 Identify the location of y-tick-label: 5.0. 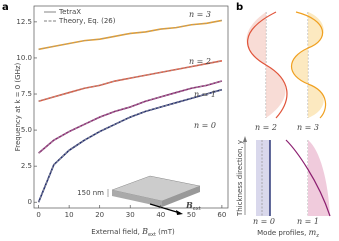
(26, 130).